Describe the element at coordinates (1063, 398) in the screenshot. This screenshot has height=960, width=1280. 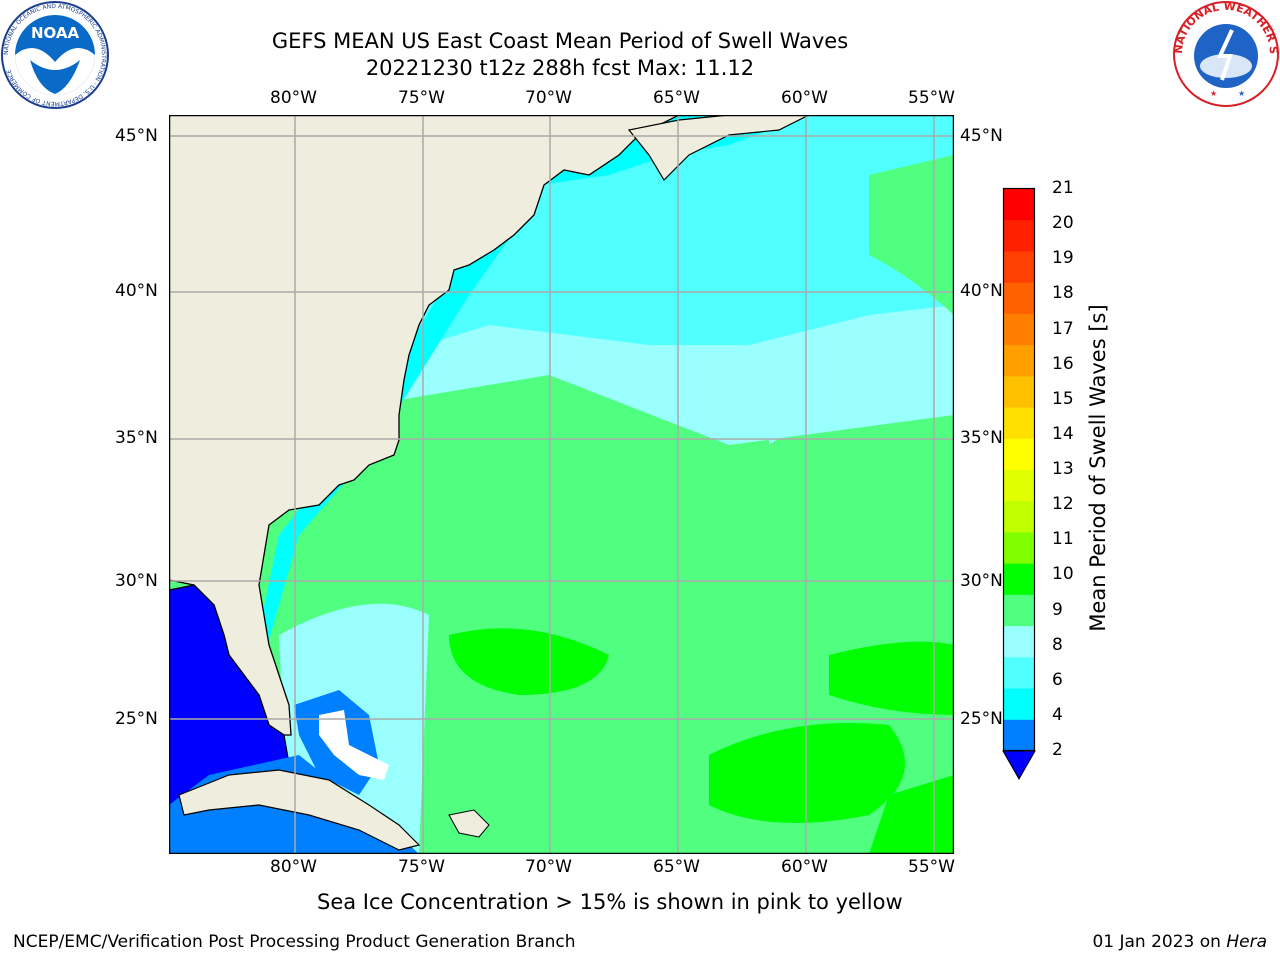
I see `colorbar-tick-label: 15` at that location.